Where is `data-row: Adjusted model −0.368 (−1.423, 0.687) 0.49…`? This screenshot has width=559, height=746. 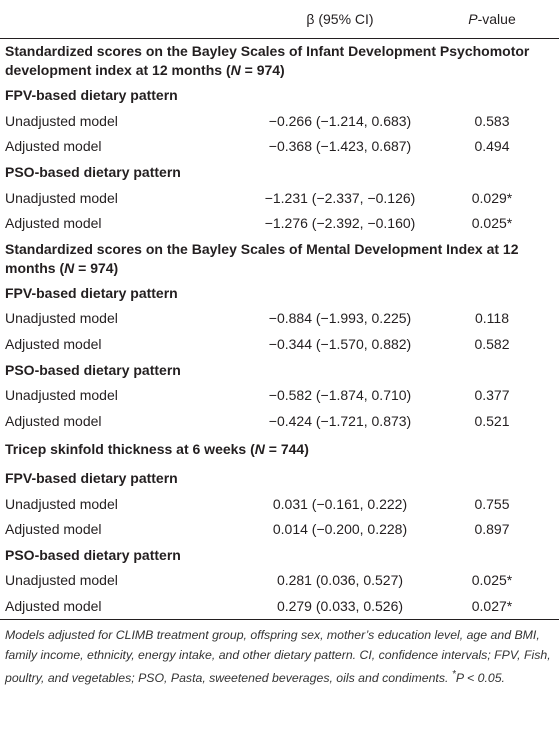
data-row: Adjusted model −0.368 (−1.423, 0.687) 0.49… is located at coordinates (279, 147).